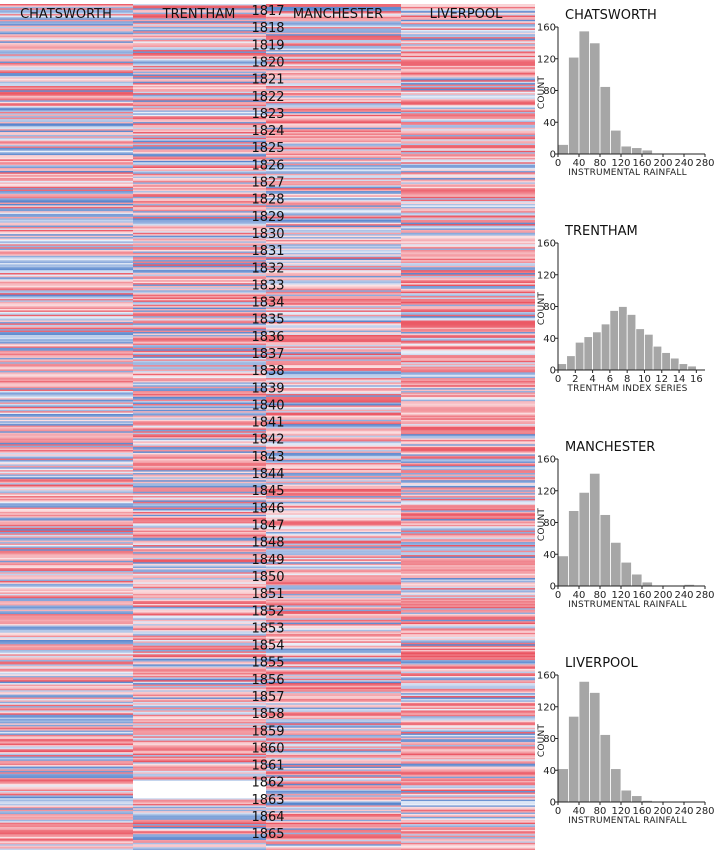  I want to click on year-label: 1836, so click(267, 337).